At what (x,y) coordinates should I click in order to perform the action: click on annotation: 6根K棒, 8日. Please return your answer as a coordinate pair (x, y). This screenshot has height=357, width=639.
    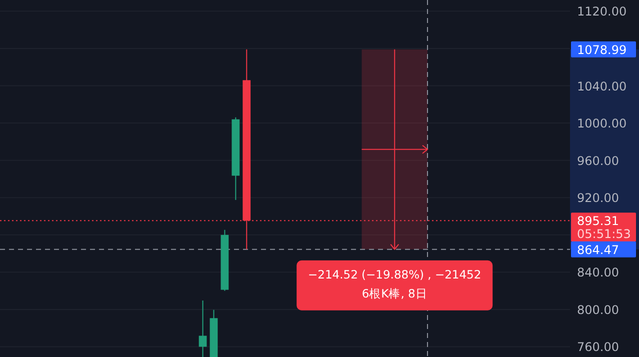
    Looking at the image, I should click on (395, 293).